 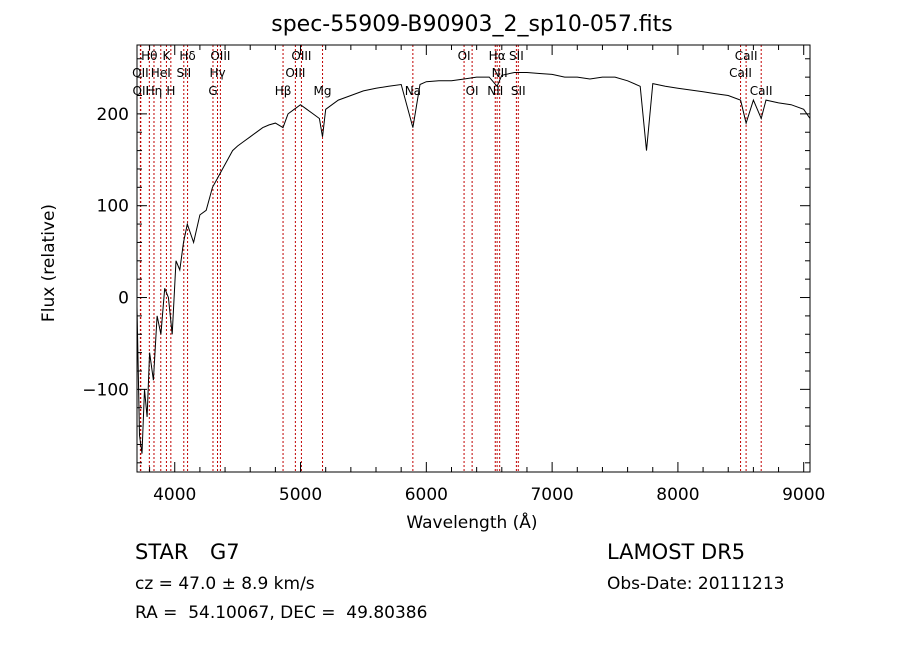 I want to click on y-tick-label: 100, so click(x=113, y=207).